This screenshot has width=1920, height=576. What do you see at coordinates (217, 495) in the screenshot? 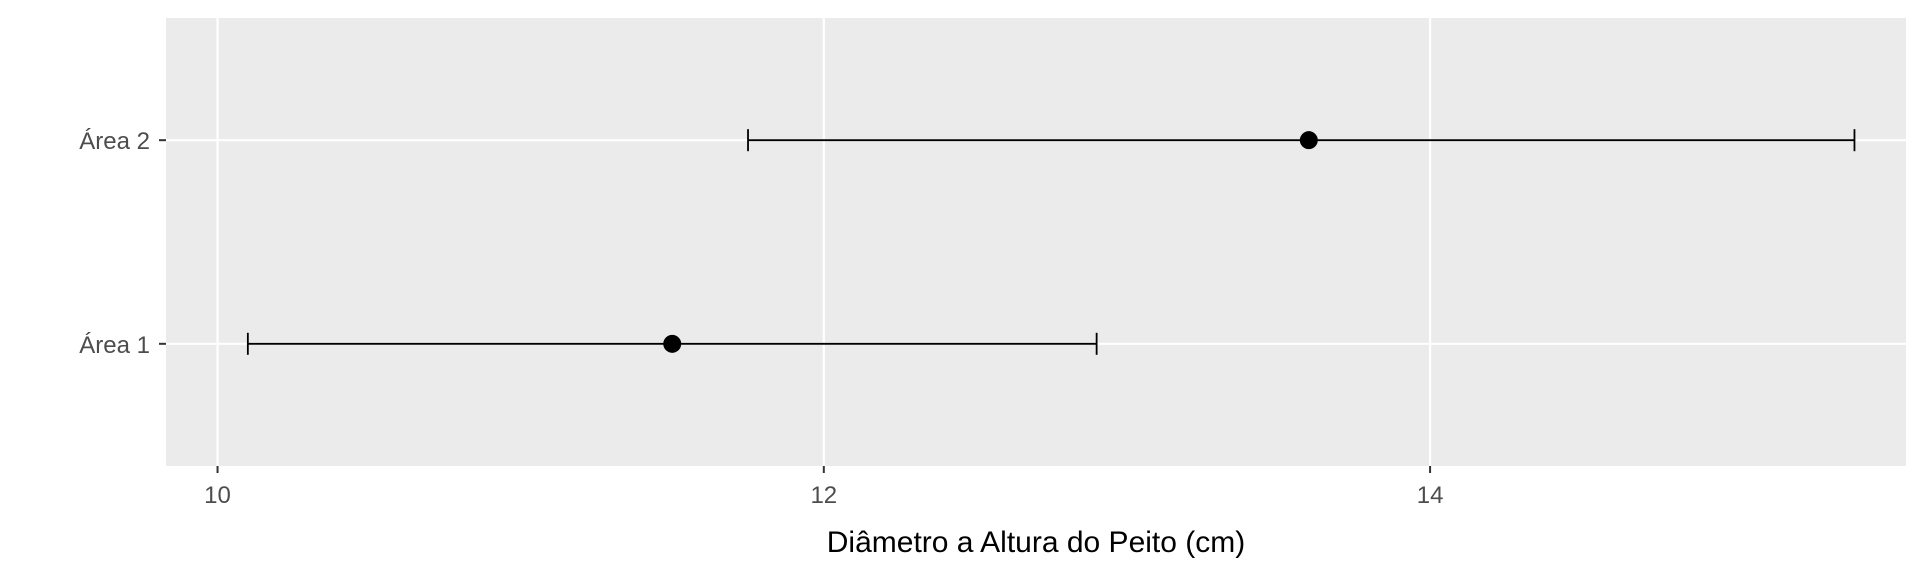
I see `x-tick-label: 10` at bounding box center [217, 495].